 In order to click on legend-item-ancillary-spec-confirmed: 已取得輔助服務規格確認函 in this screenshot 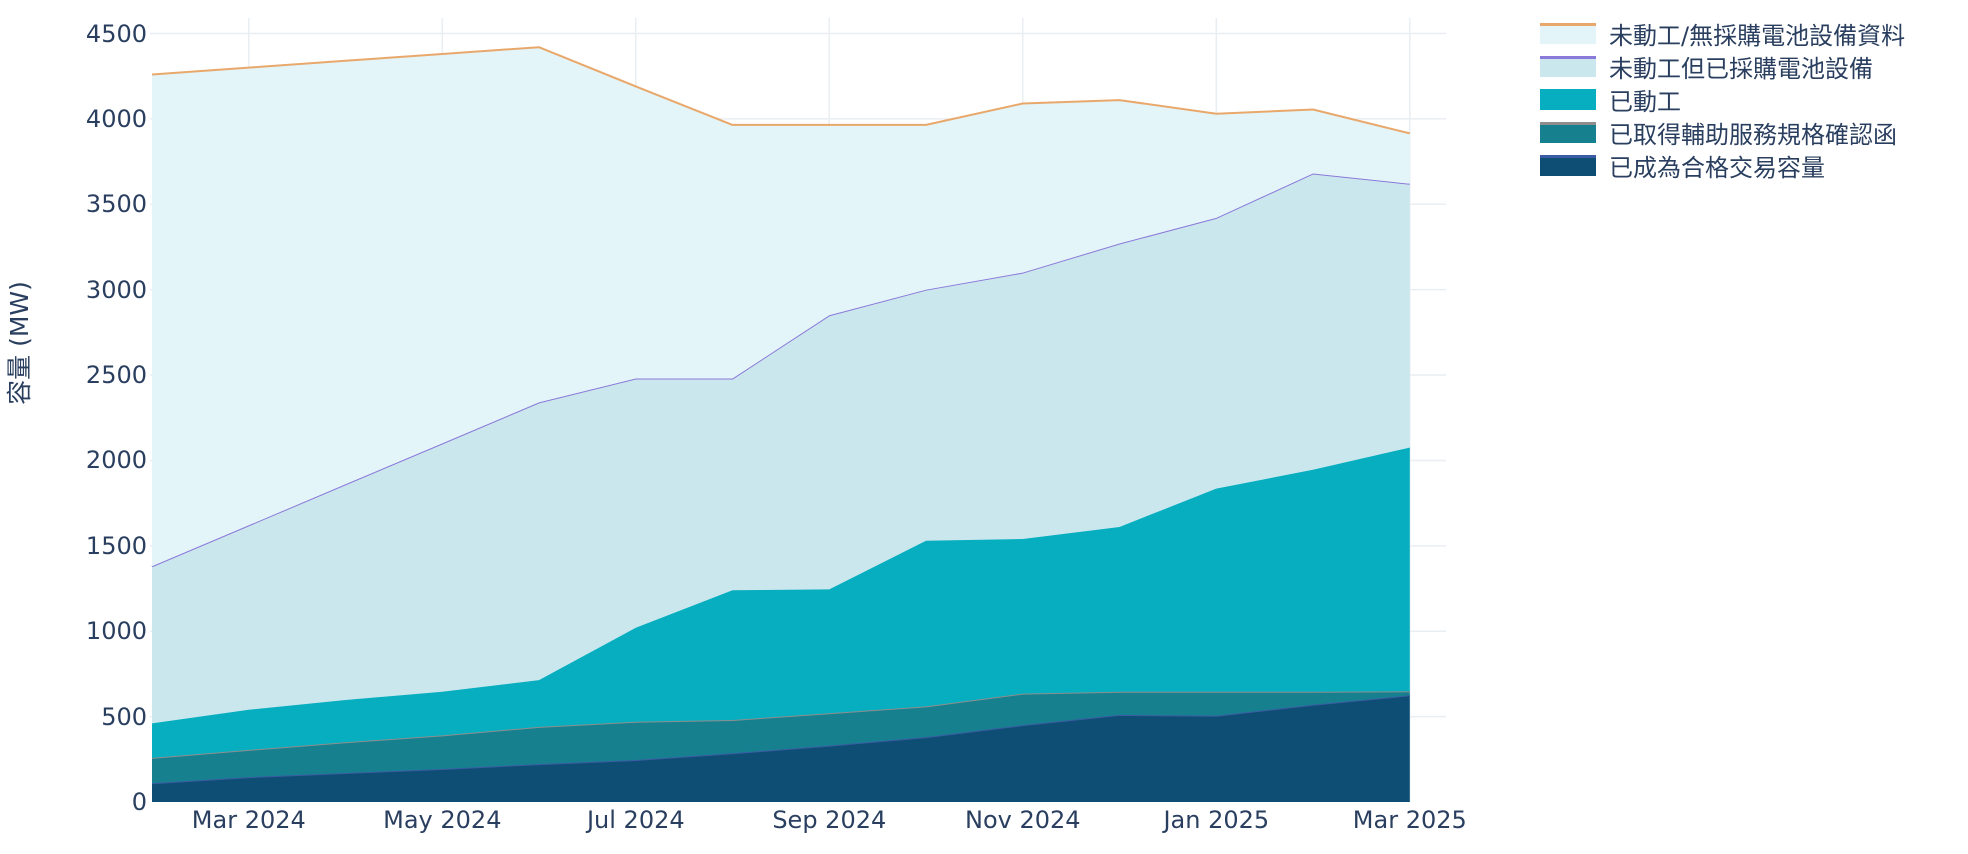, I will do `click(1722, 132)`.